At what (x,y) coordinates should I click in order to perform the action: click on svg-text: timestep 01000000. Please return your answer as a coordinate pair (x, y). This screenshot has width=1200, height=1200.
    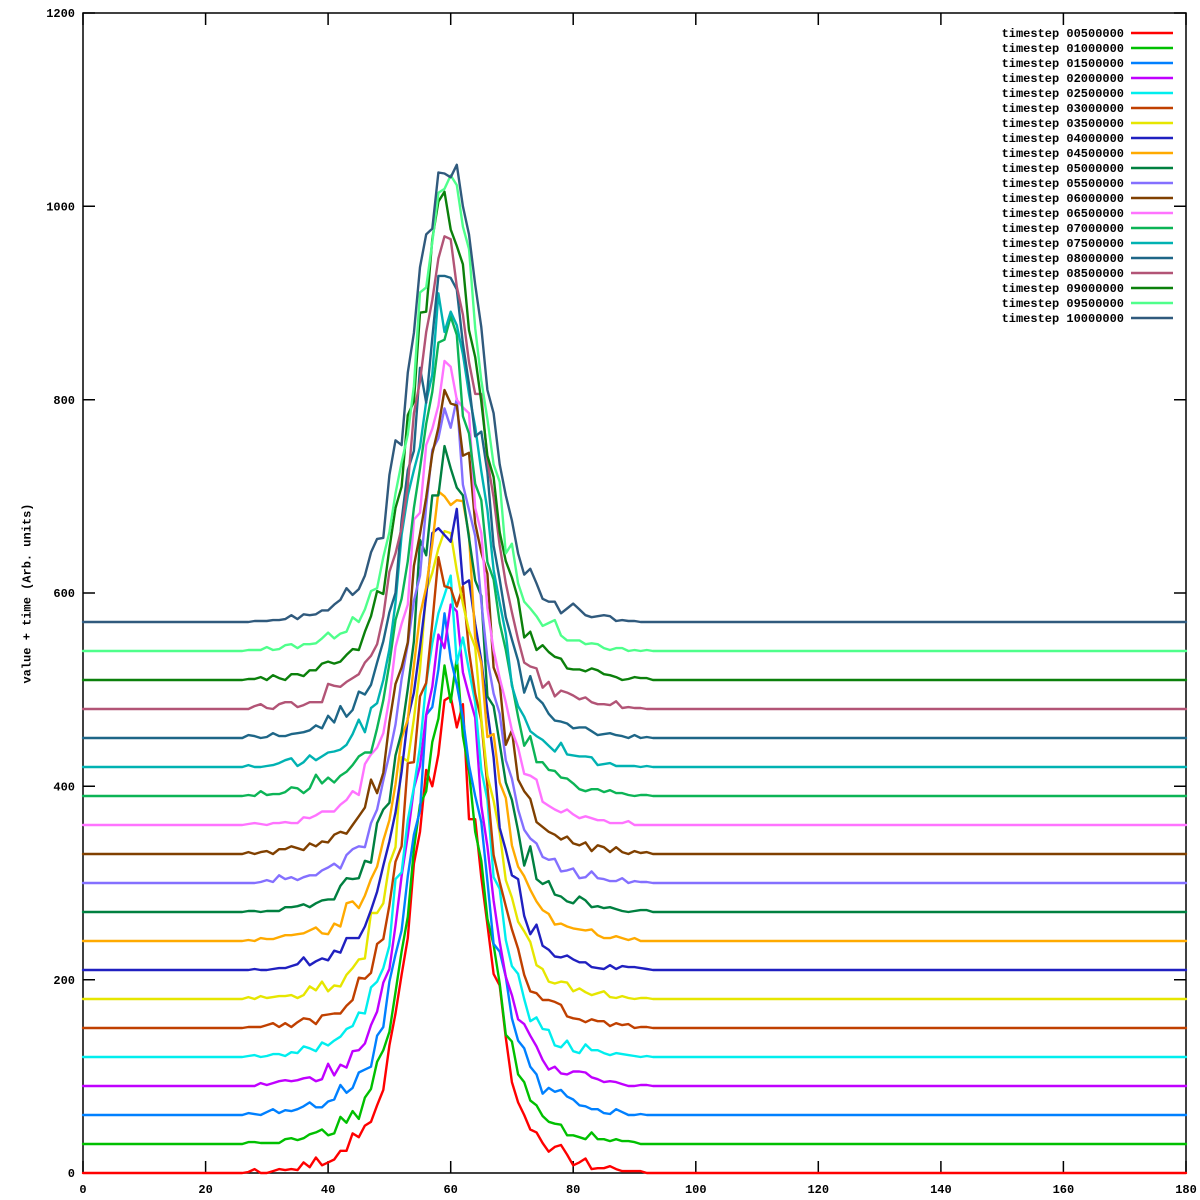
    Looking at the image, I should click on (1063, 49).